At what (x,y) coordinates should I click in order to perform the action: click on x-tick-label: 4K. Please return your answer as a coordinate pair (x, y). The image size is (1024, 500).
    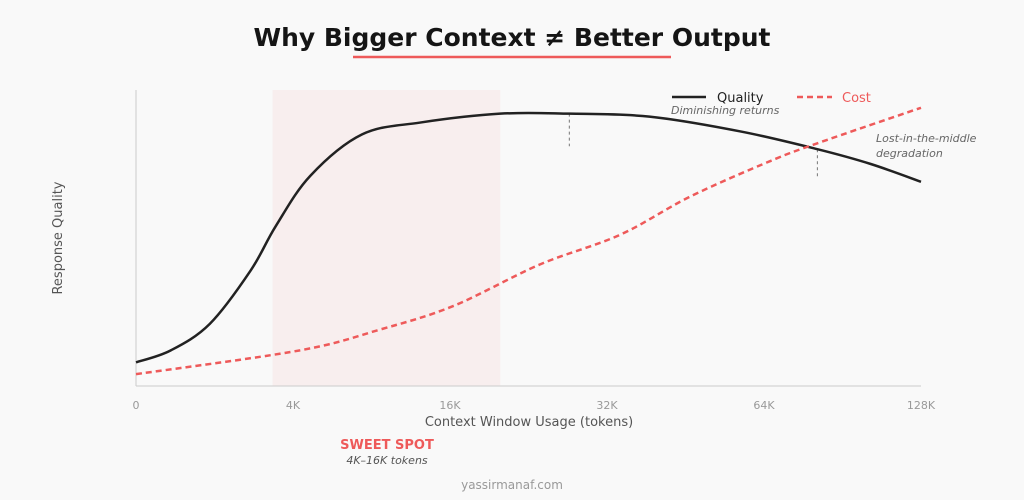
    Looking at the image, I should click on (293, 405).